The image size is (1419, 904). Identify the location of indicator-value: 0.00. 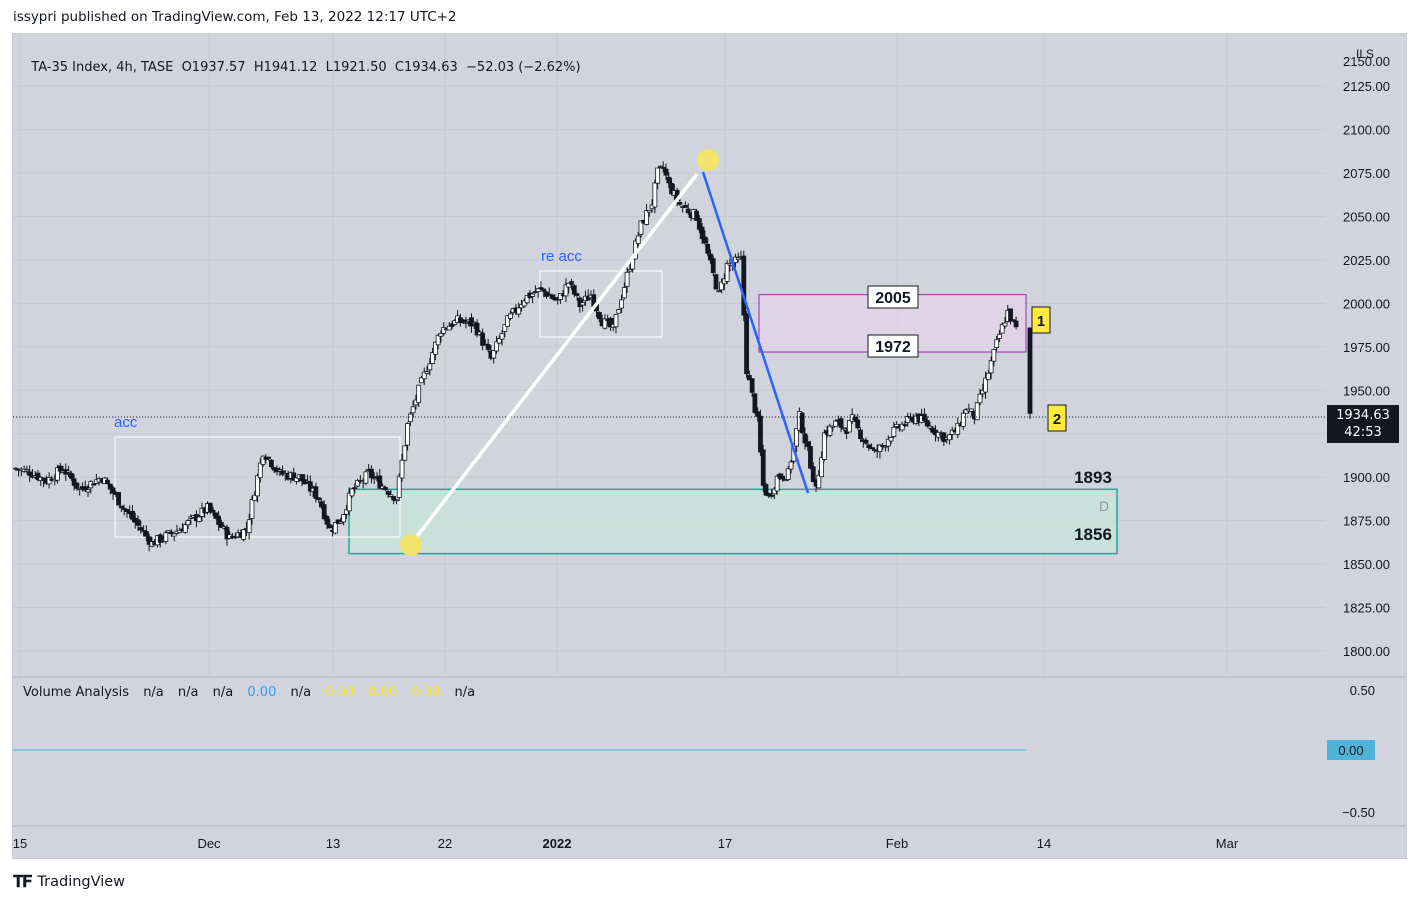
(340, 692).